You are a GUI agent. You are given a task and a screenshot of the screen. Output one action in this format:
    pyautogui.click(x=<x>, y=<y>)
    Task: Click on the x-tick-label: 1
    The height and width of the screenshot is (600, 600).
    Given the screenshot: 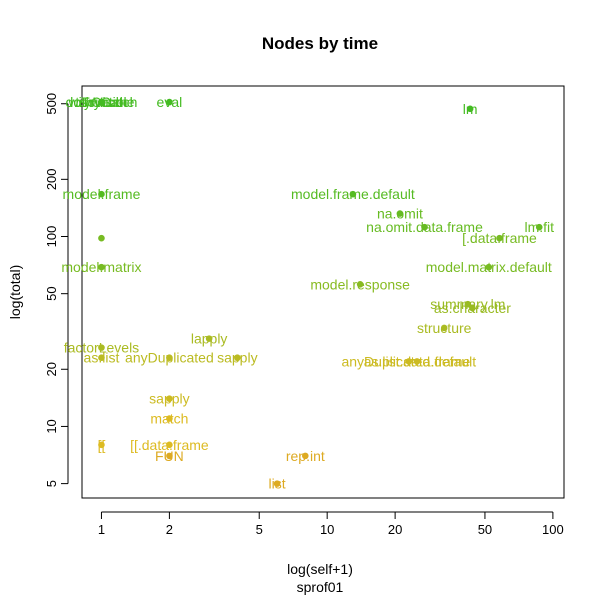 What is the action you would take?
    pyautogui.click(x=101, y=529)
    